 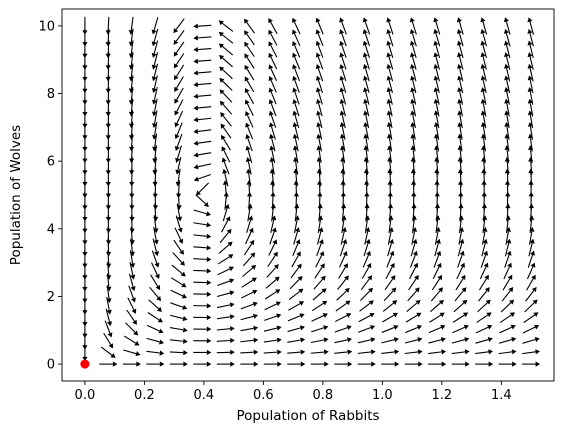 What do you see at coordinates (51, 297) in the screenshot?
I see `y-tick-label: 2` at bounding box center [51, 297].